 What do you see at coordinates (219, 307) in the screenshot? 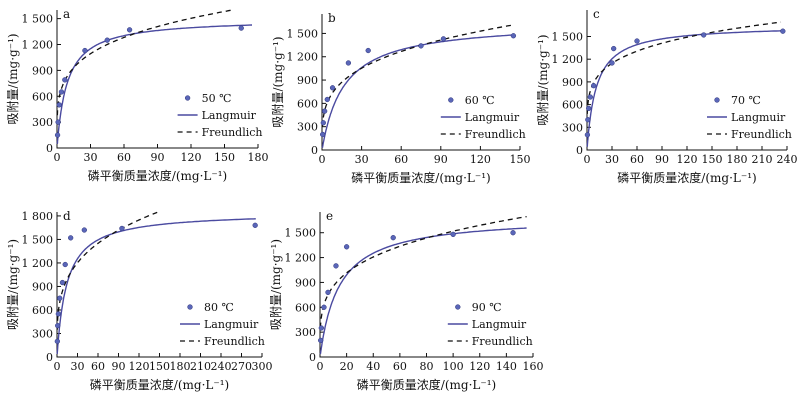
I see `legend-label-temperature: 80 ℃` at bounding box center [219, 307].